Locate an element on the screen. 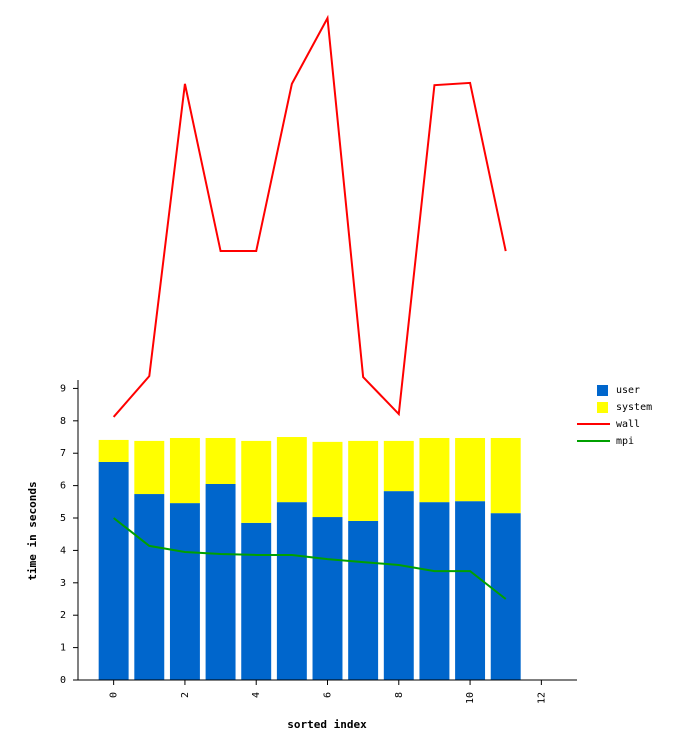  line-series is located at coordinates (310, 558).